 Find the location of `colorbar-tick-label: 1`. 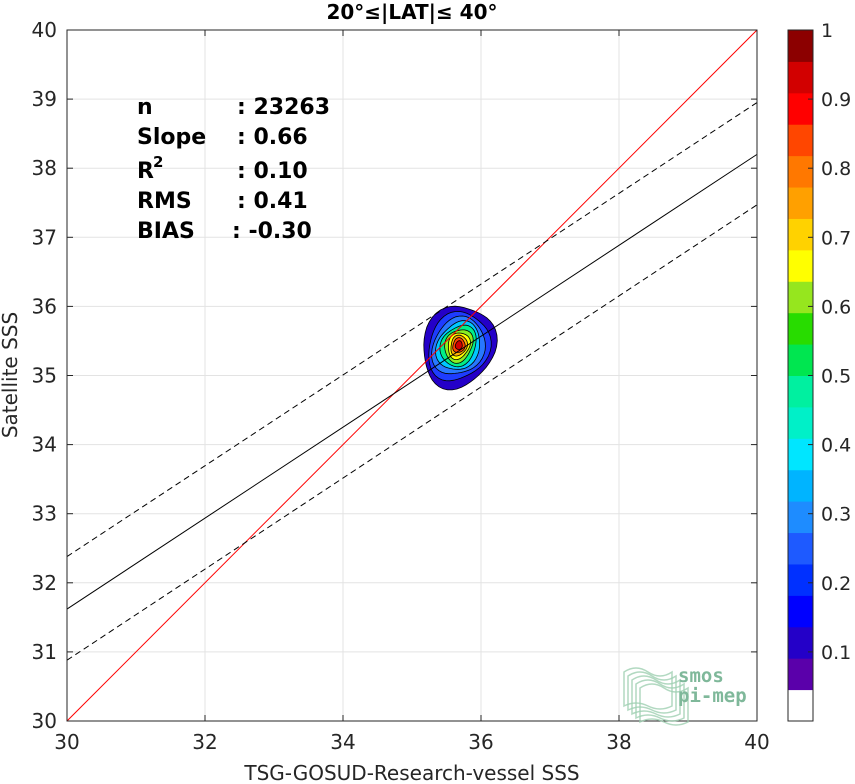

colorbar-tick-label: 1 is located at coordinates (827, 31).